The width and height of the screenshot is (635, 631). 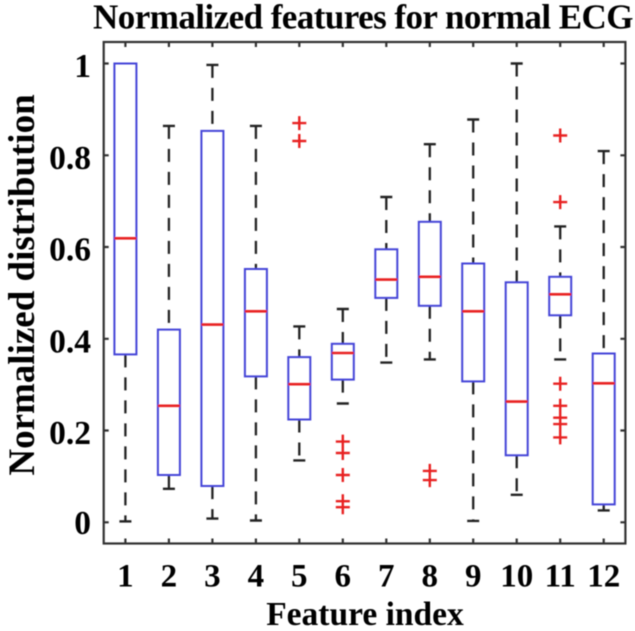 What do you see at coordinates (70, 250) in the screenshot?
I see `svg-text: 0.6` at bounding box center [70, 250].